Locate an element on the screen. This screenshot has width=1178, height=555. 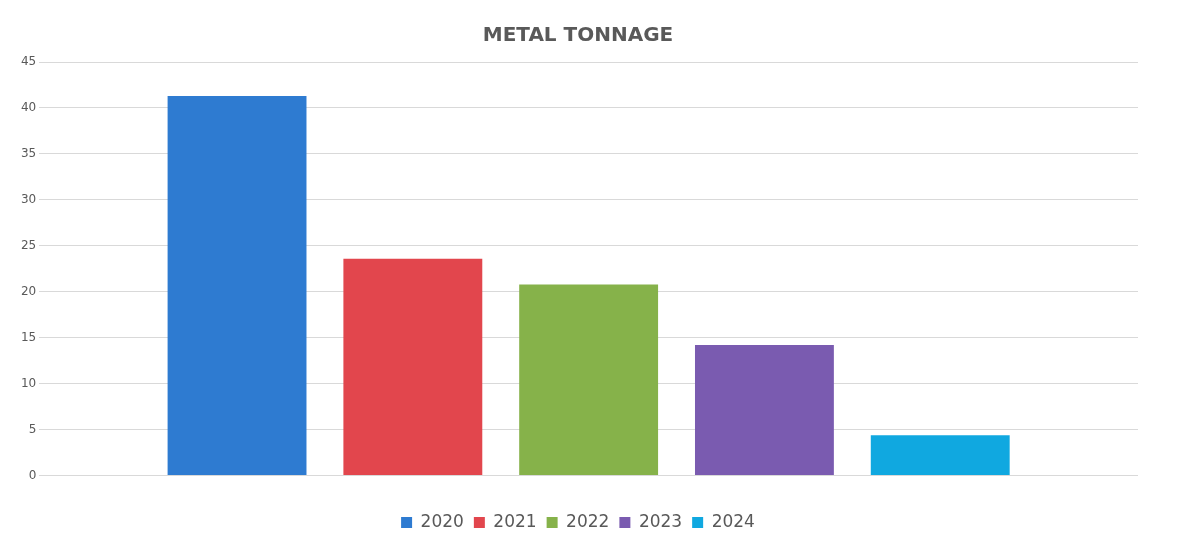
y-tick-label: 40 is located at coordinates (28, 107).